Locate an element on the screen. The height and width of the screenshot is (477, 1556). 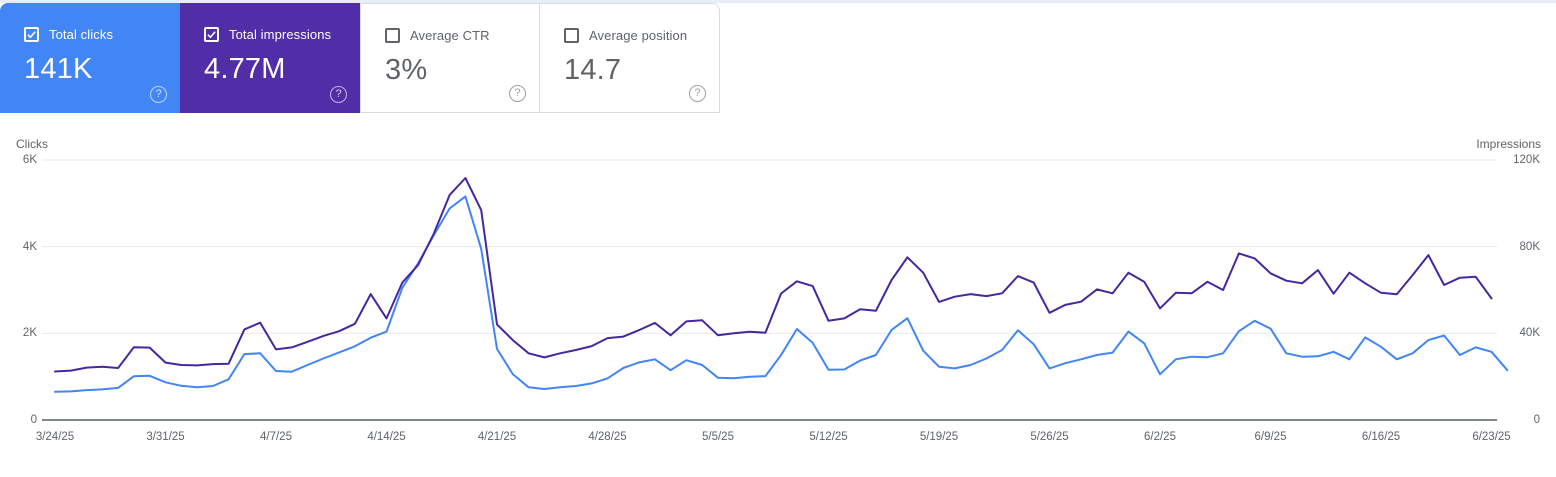
x-axis-date-label: 5/19/25 is located at coordinates (939, 437).